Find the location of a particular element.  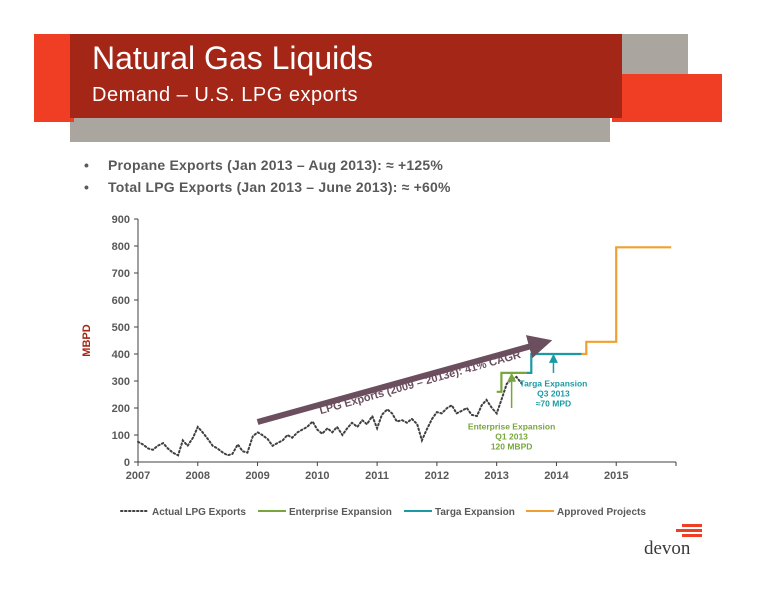

y-tick-label: 800 is located at coordinates (121, 247).